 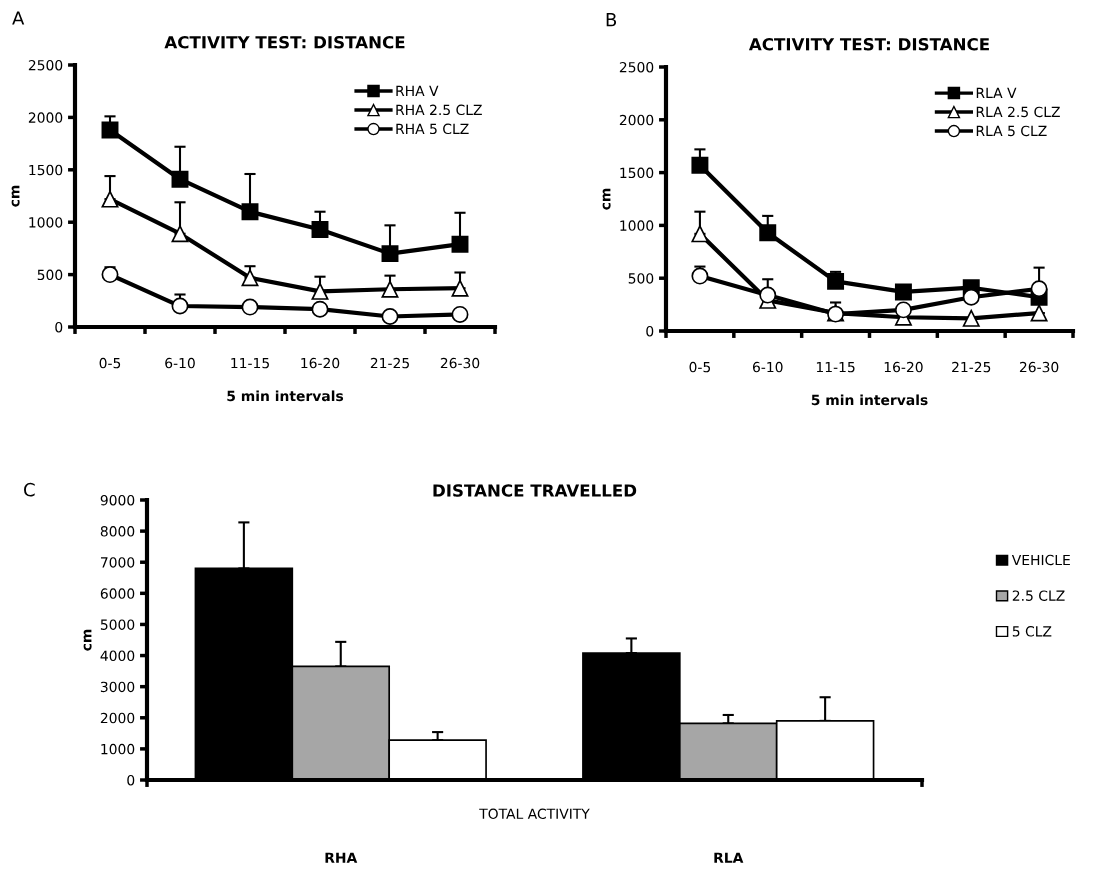 I want to click on y-tick-label: 6000, so click(x=117, y=593).